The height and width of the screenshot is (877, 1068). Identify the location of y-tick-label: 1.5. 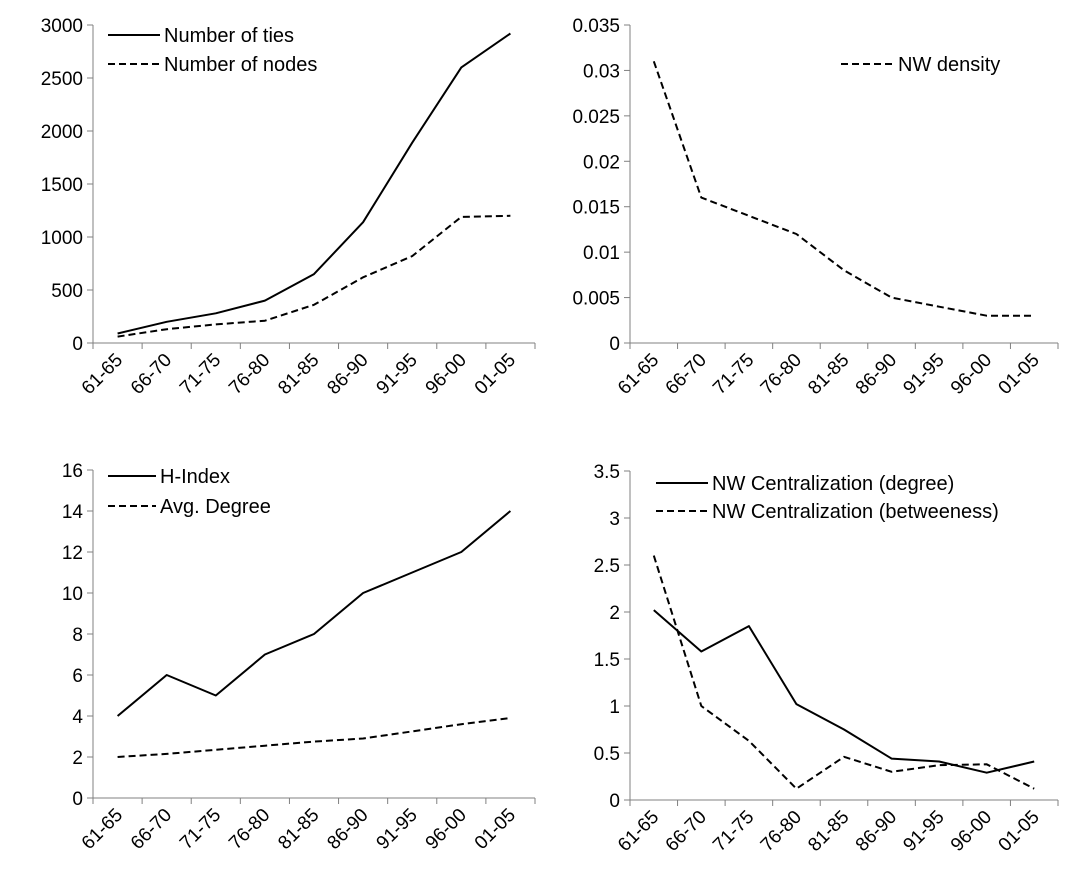
(607, 660).